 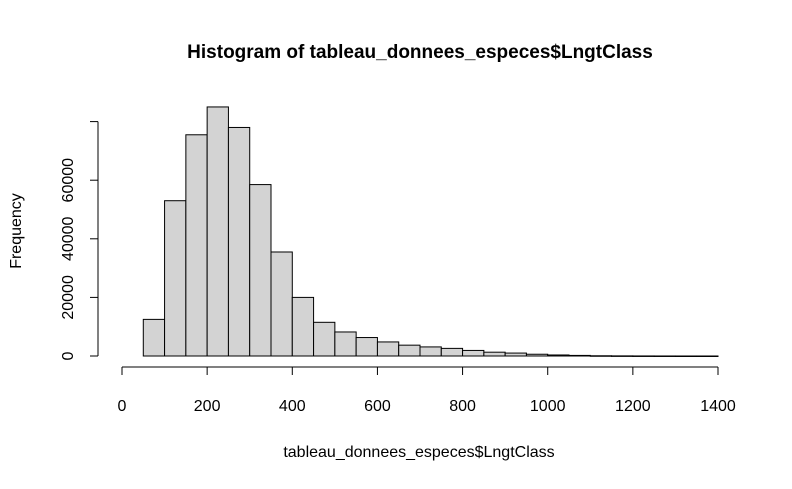 I want to click on x-tick-label: 800, so click(x=462, y=406).